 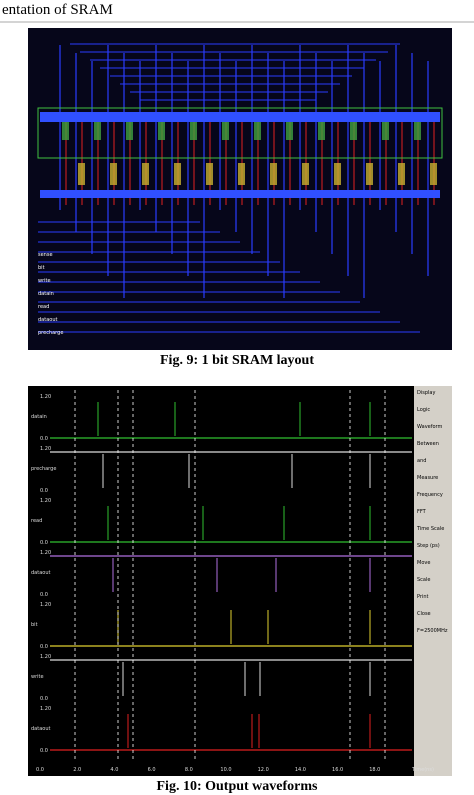 I want to click on time-tick-label: 0.0, so click(x=40, y=770).